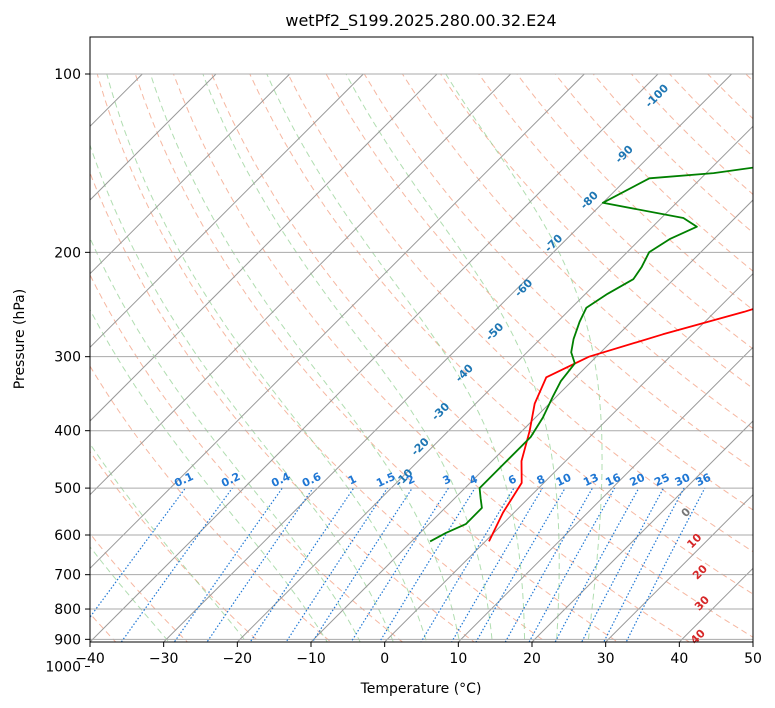 The height and width of the screenshot is (708, 775). Describe the element at coordinates (512, 479) in the screenshot. I see `mixing-ratio-label: 6` at that location.